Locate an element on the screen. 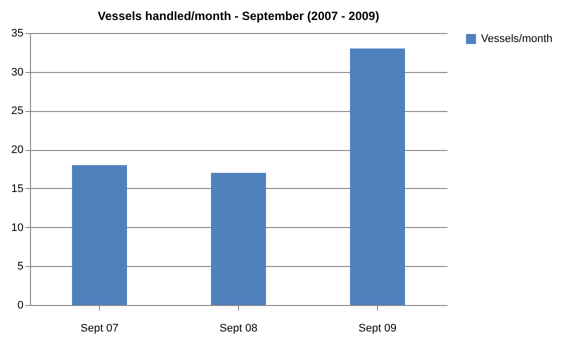  y-tick-label: 20 is located at coordinates (17, 150).